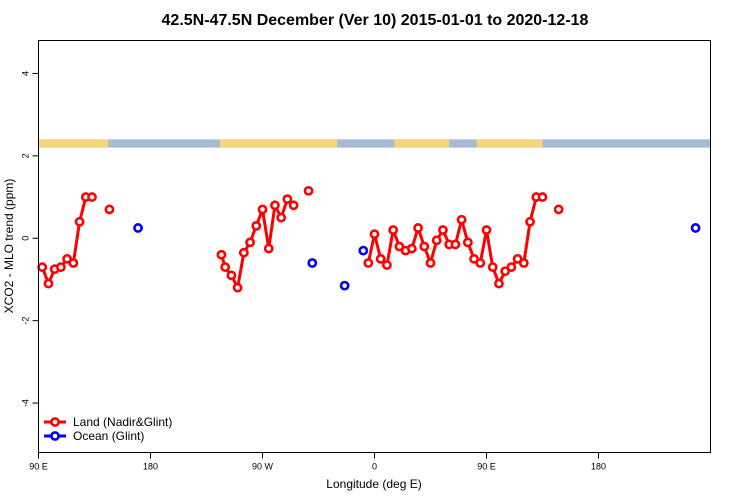 Image resolution: width=750 pixels, height=500 pixels. What do you see at coordinates (26, 403) in the screenshot?
I see `y-tick-label: -4` at bounding box center [26, 403].